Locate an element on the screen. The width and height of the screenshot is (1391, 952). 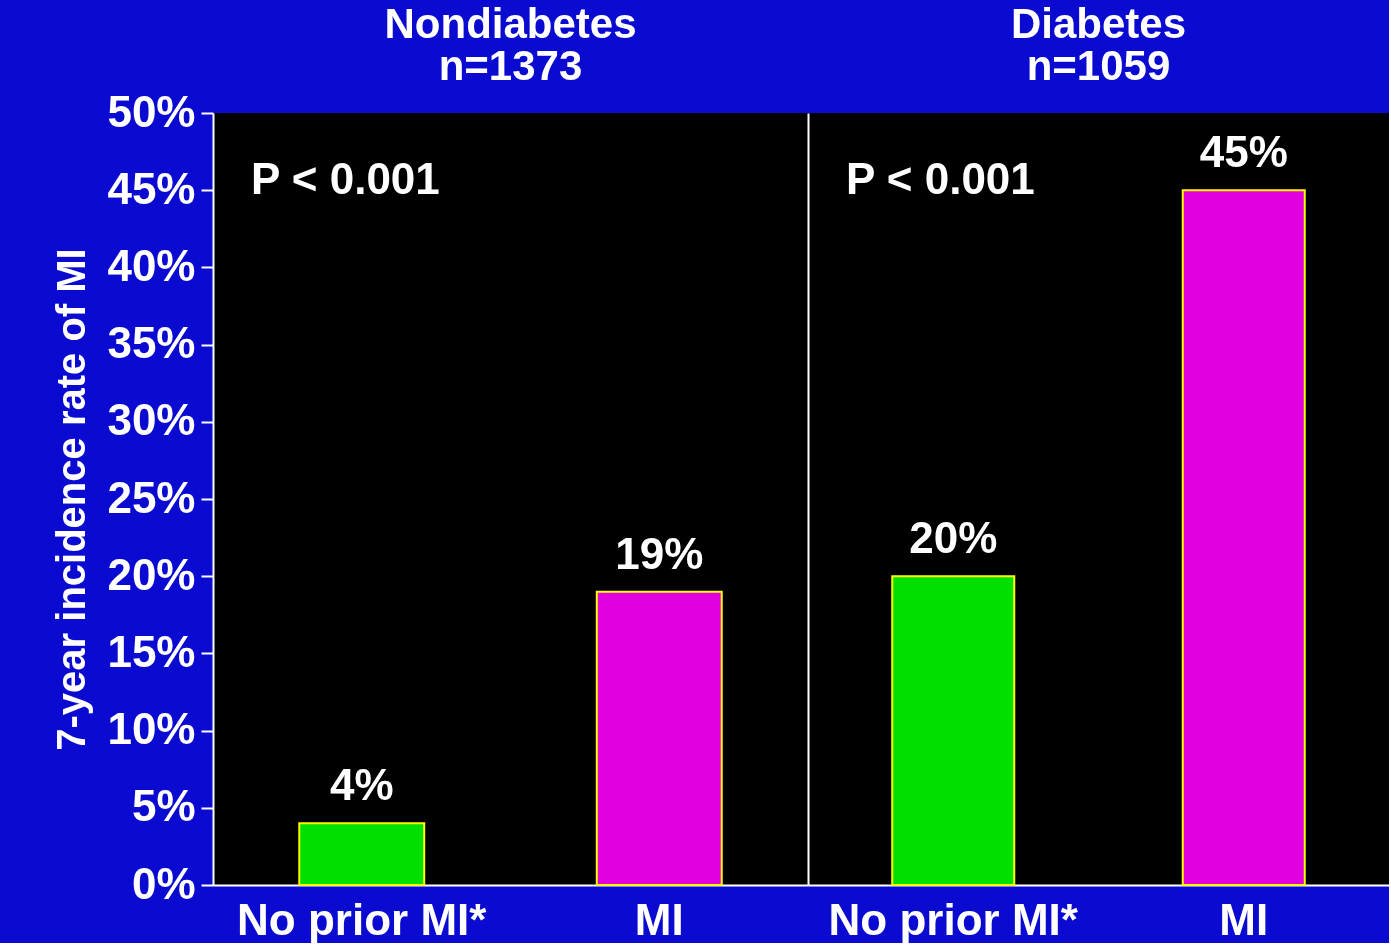
y-tick-label: 50% is located at coordinates (151, 111).